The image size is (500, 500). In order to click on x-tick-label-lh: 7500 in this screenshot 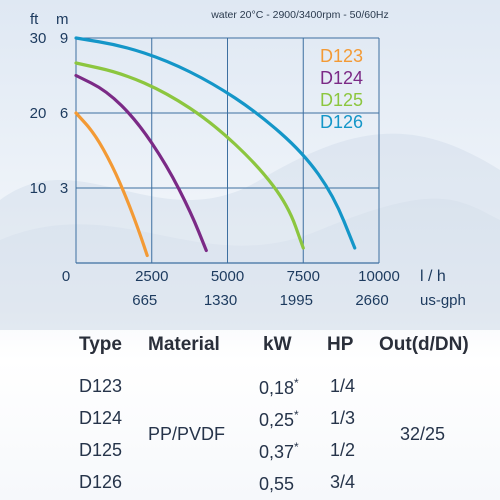, I will do `click(303, 276)`.